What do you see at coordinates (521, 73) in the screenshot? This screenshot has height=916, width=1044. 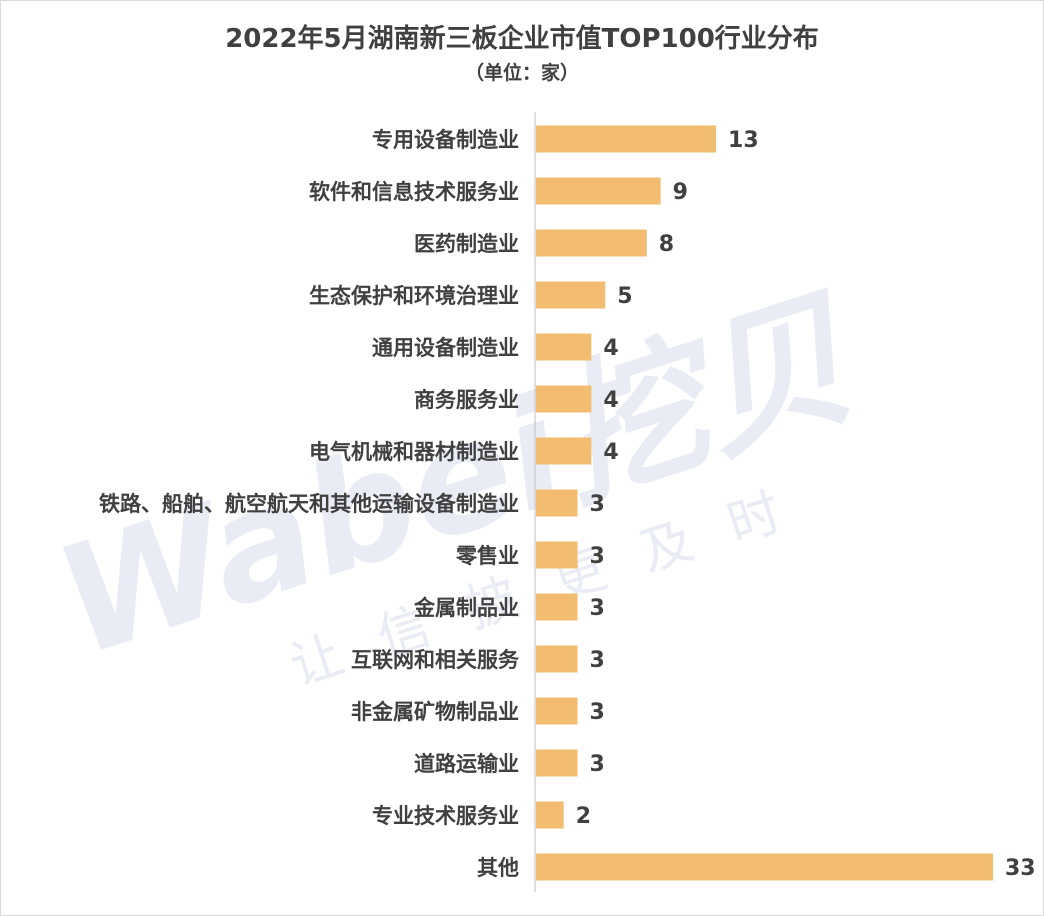 I see `chart-subtitle: （单位：家）` at bounding box center [521, 73].